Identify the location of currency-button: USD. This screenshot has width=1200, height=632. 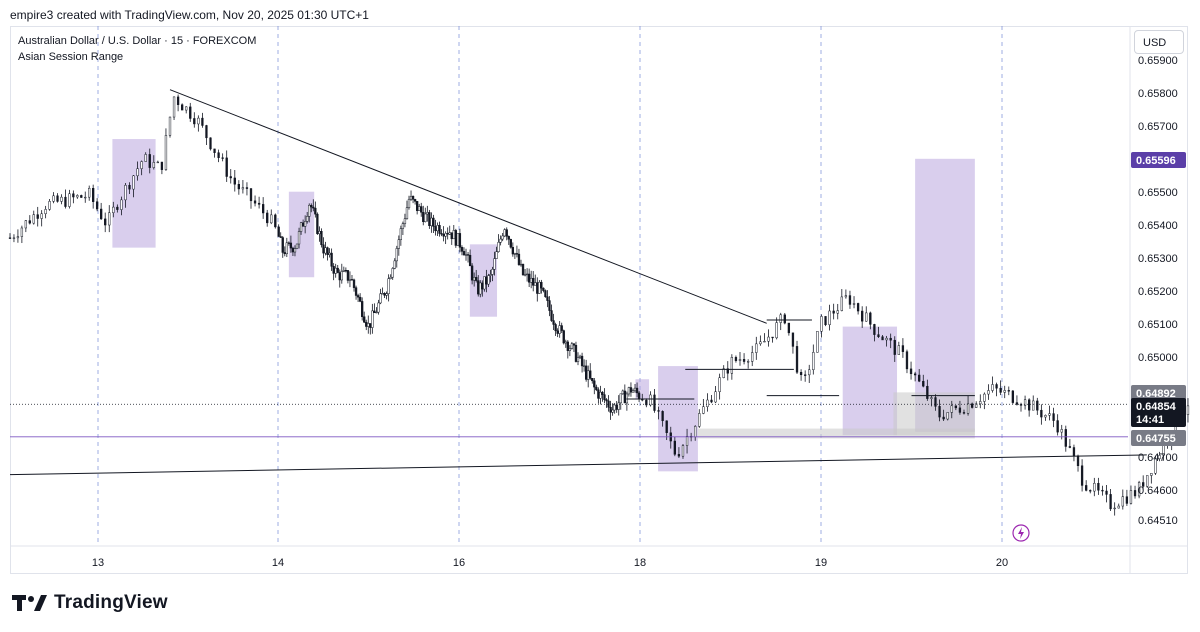
(1159, 42).